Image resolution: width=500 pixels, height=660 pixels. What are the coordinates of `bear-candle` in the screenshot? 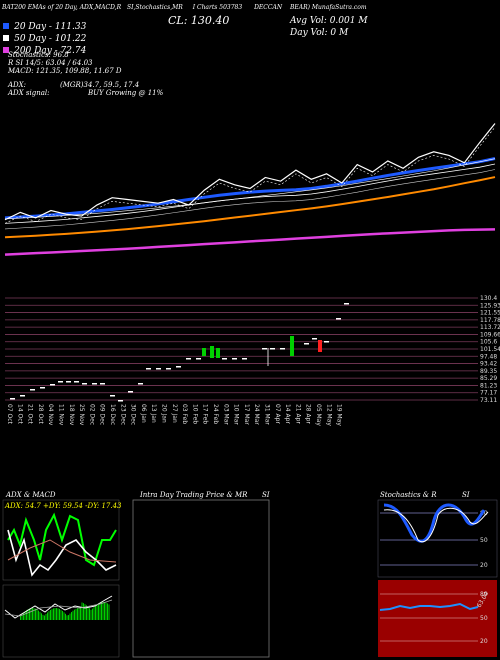 It's located at (320, 346).